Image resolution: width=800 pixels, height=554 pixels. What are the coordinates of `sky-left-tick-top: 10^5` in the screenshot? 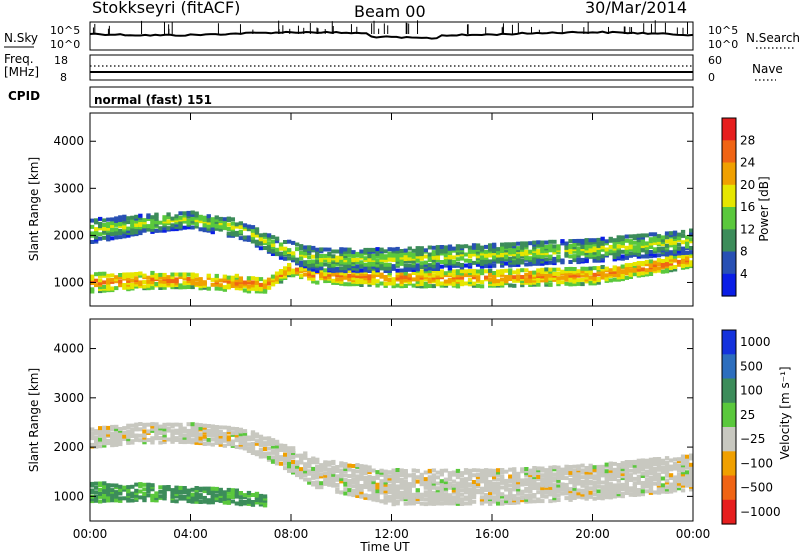 It's located at (65, 30).